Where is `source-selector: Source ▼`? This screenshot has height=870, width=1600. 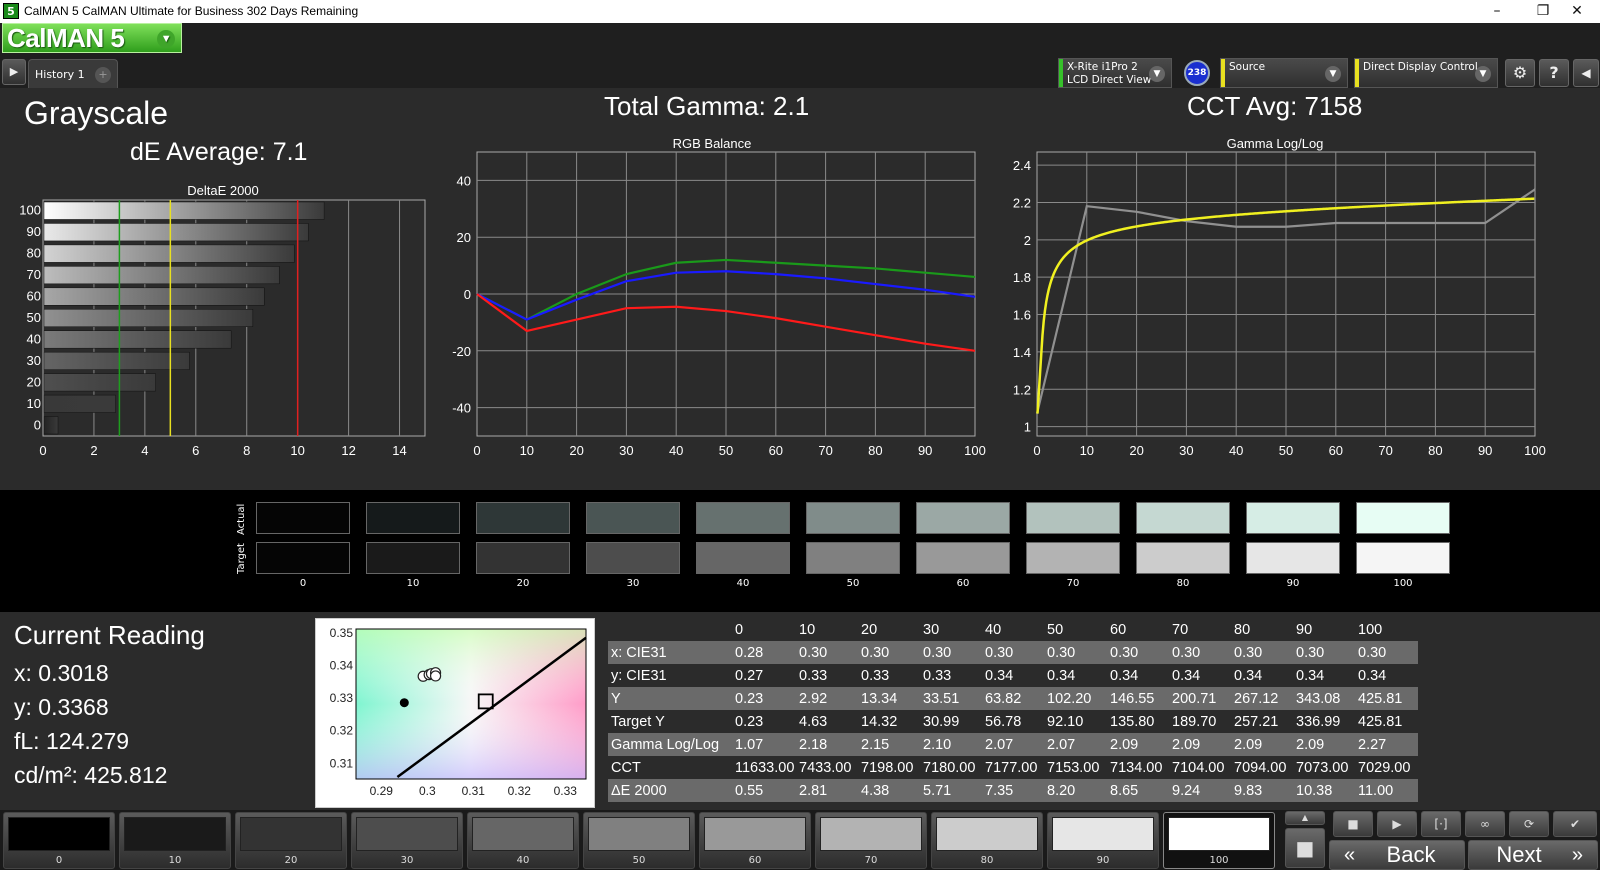 source-selector: Source ▼ is located at coordinates (1284, 73).